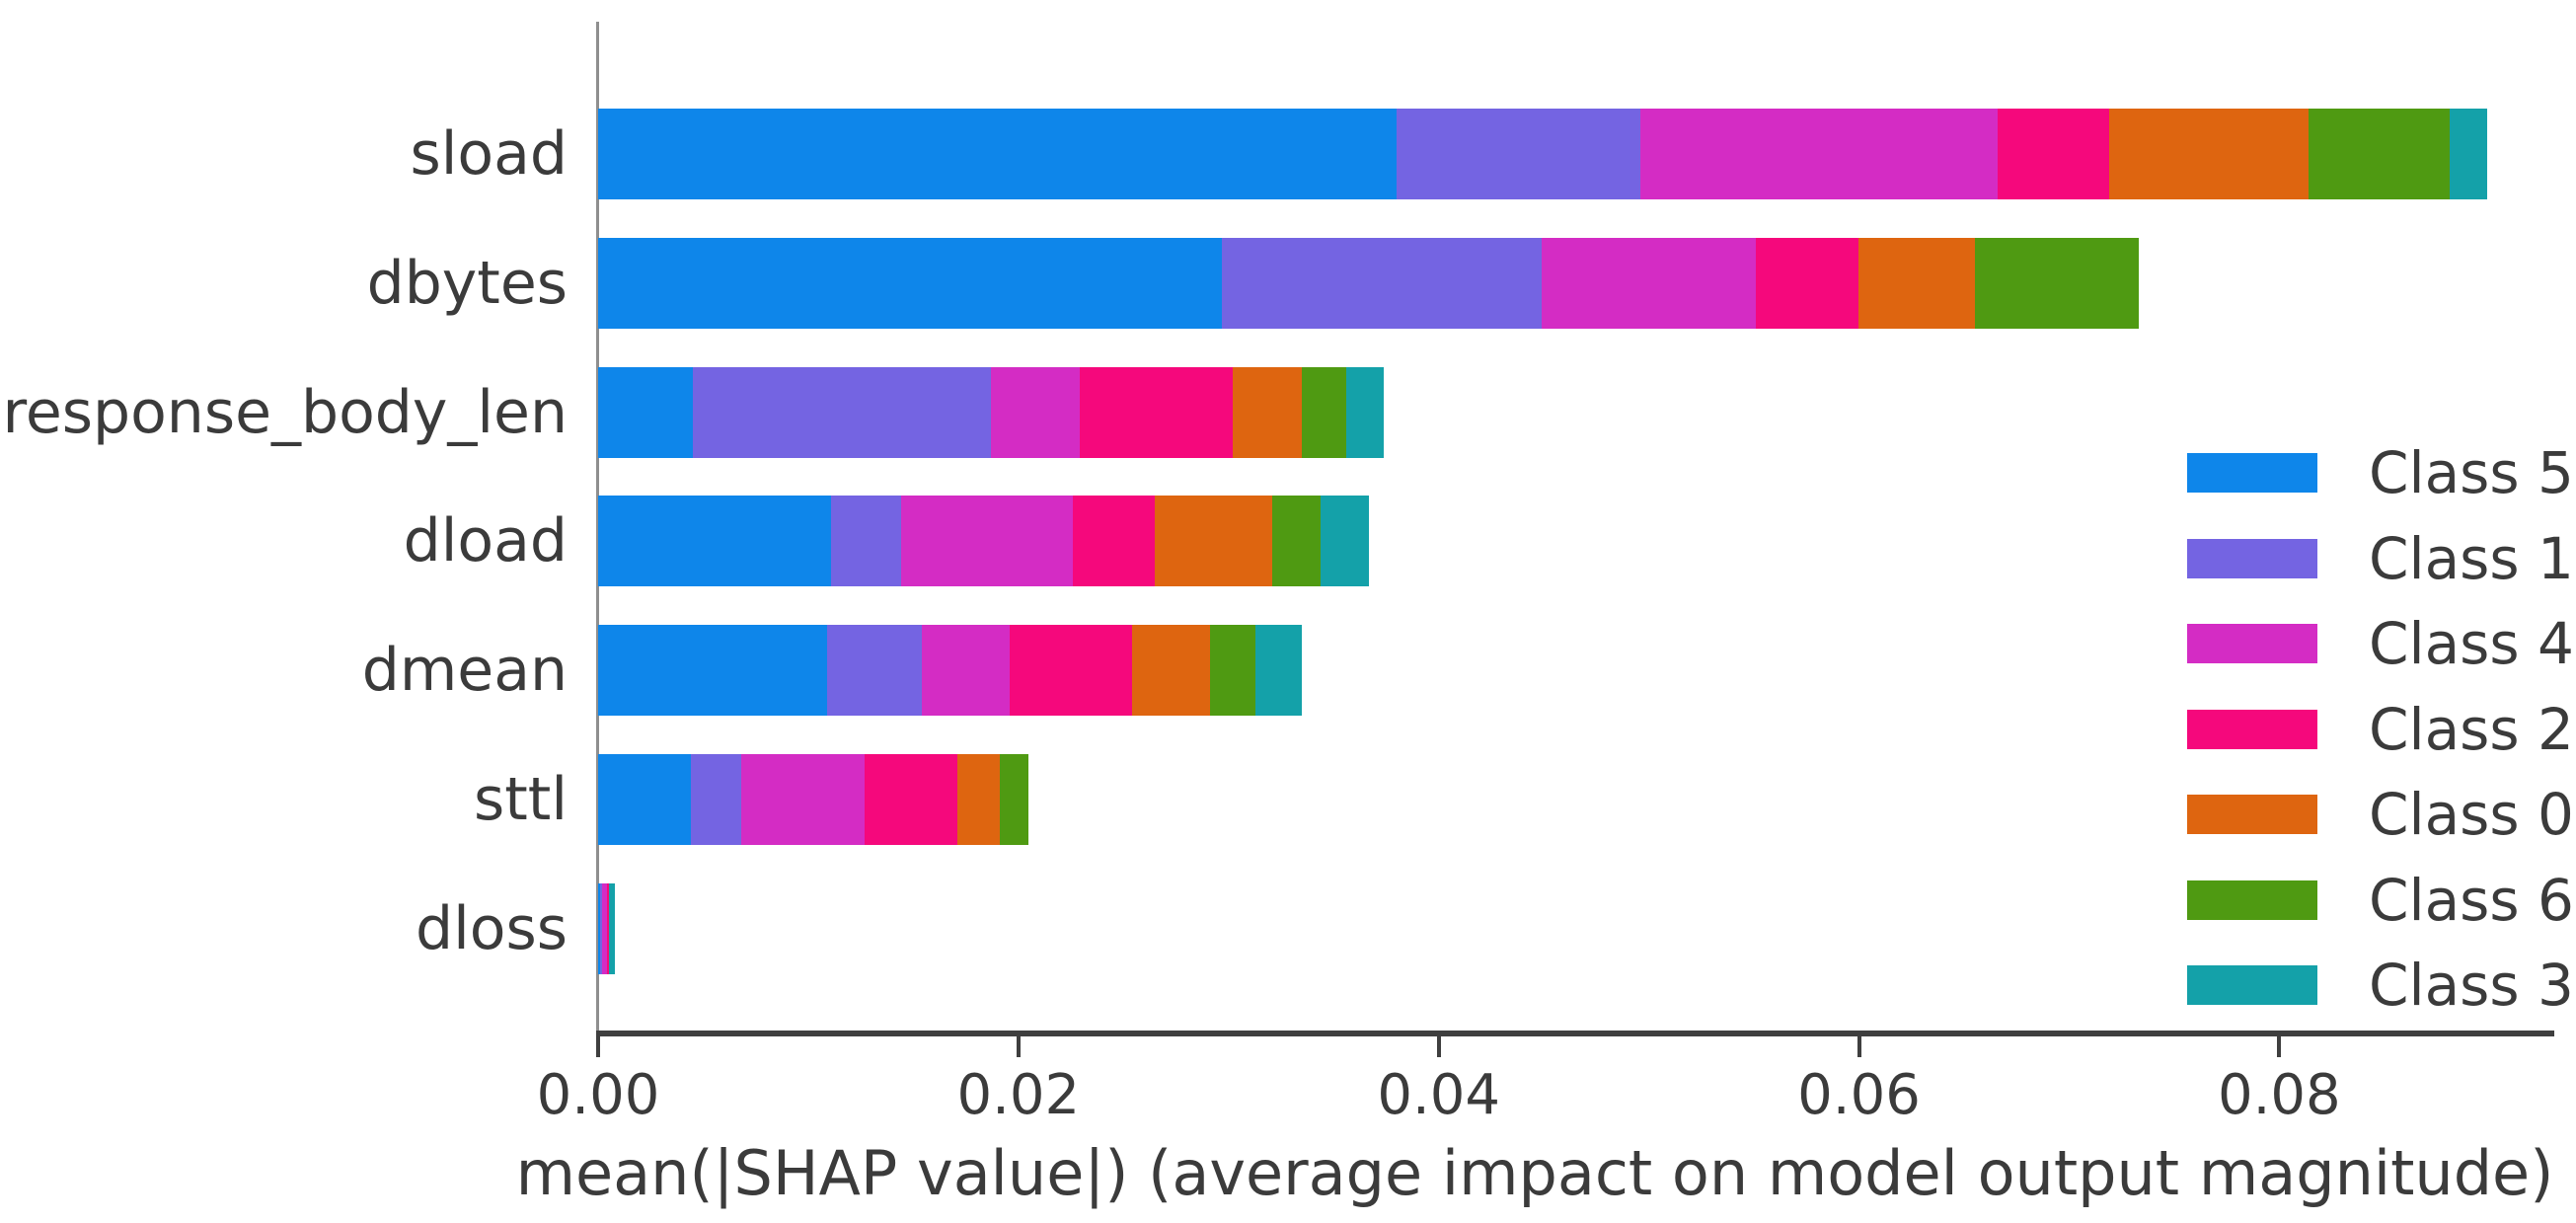  I want to click on y-tick-label-response_body_len: response_body_len, so click(285, 412).